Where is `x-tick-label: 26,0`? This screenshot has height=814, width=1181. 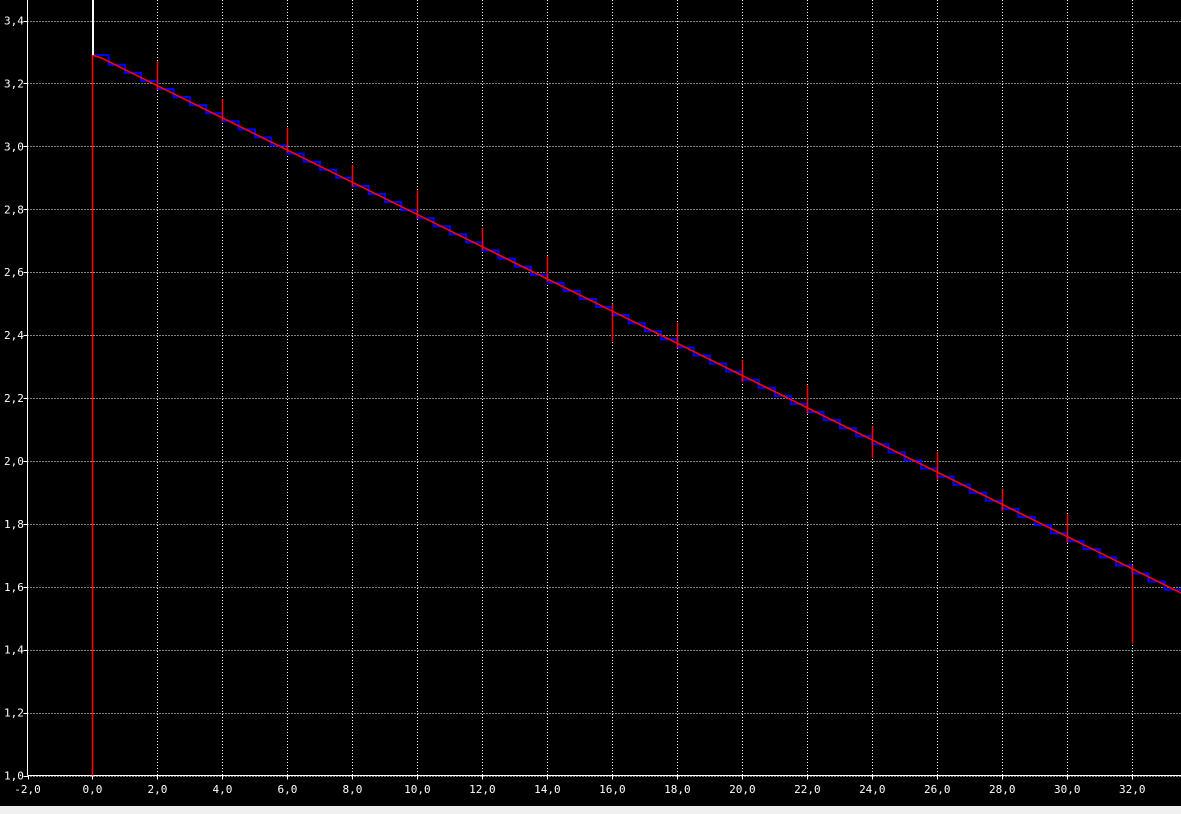
x-tick-label: 26,0 is located at coordinates (937, 789).